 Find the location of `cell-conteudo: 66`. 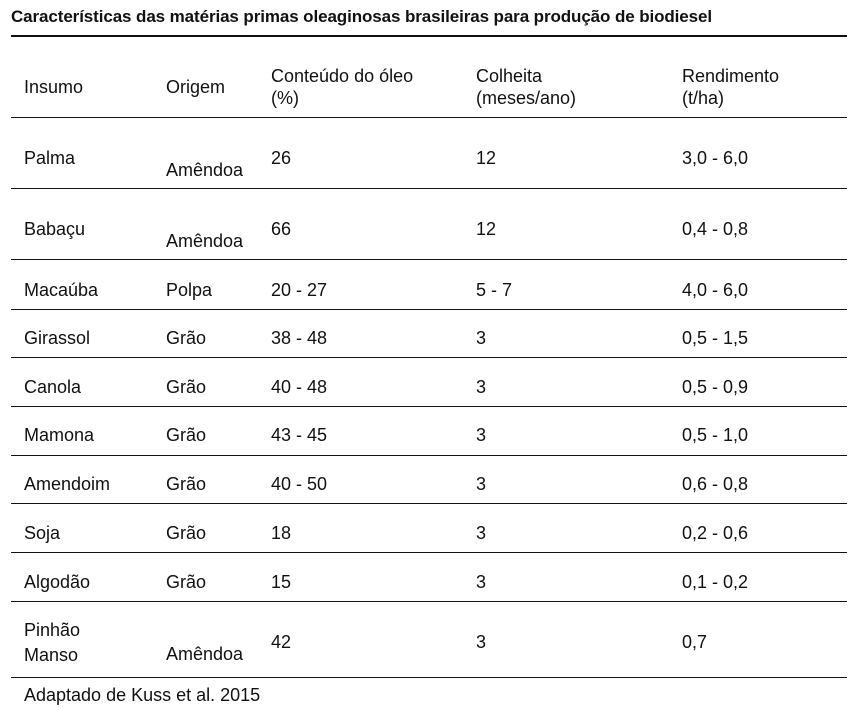

cell-conteudo: 66 is located at coordinates (281, 229).